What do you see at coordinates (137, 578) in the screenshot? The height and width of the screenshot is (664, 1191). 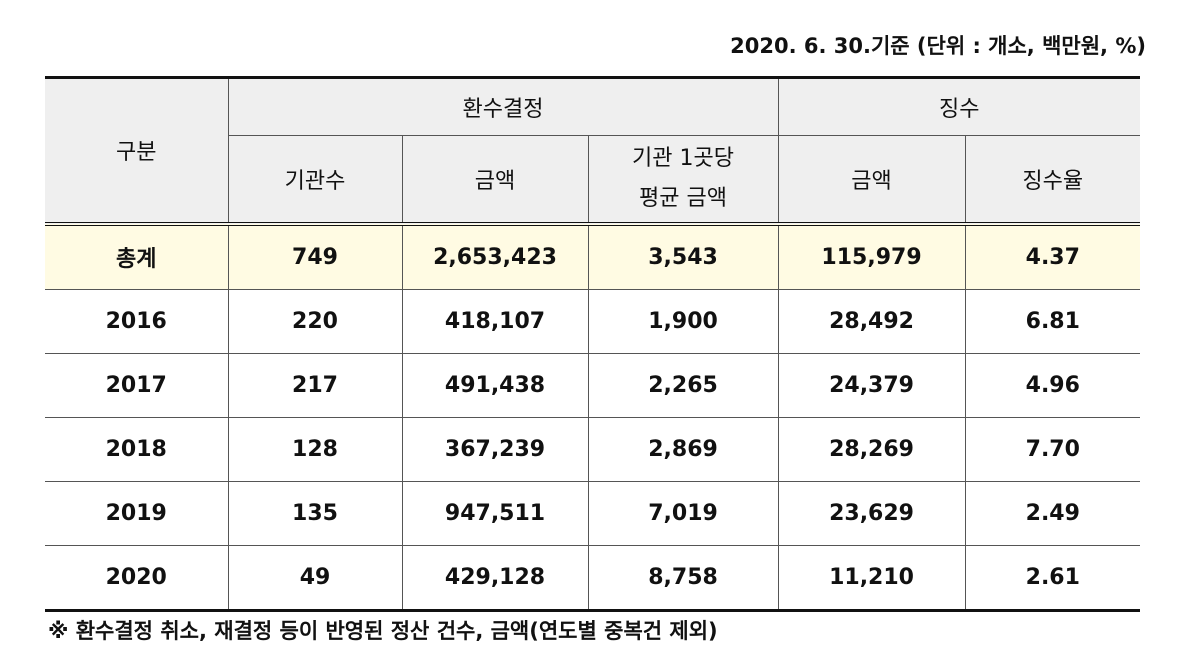 I see `row-label: 2020` at bounding box center [137, 578].